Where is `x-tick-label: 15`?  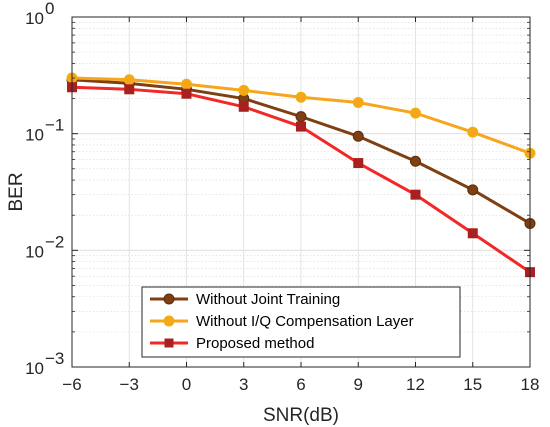 x-tick-label: 15 is located at coordinates (472, 384).